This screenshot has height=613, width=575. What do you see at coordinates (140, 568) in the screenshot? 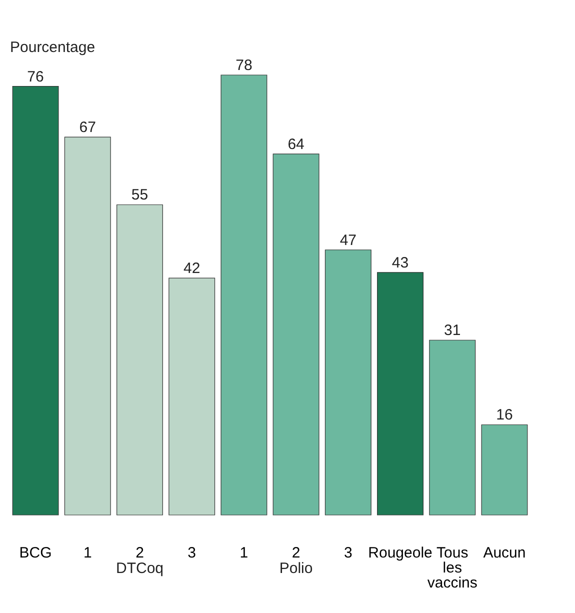
I see `text: DTCoq` at bounding box center [140, 568].